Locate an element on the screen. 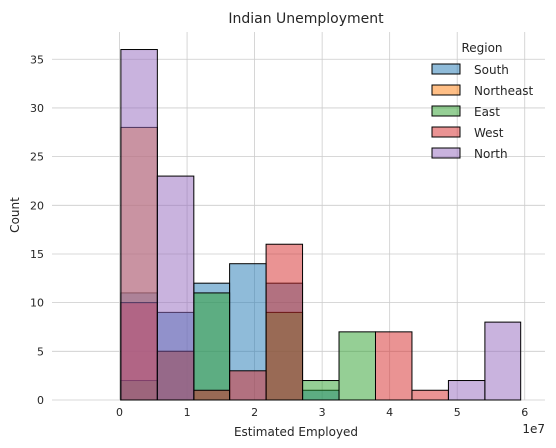  x-tick-label: 6 is located at coordinates (524, 412).